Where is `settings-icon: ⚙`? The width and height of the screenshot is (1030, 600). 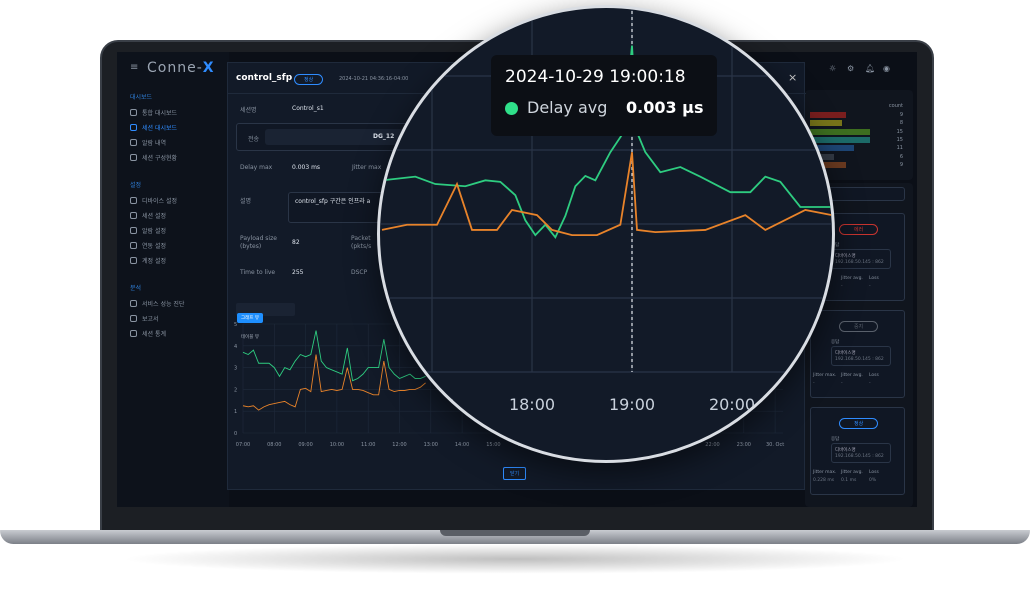
settings-icon: ⚙ is located at coordinates (851, 68).